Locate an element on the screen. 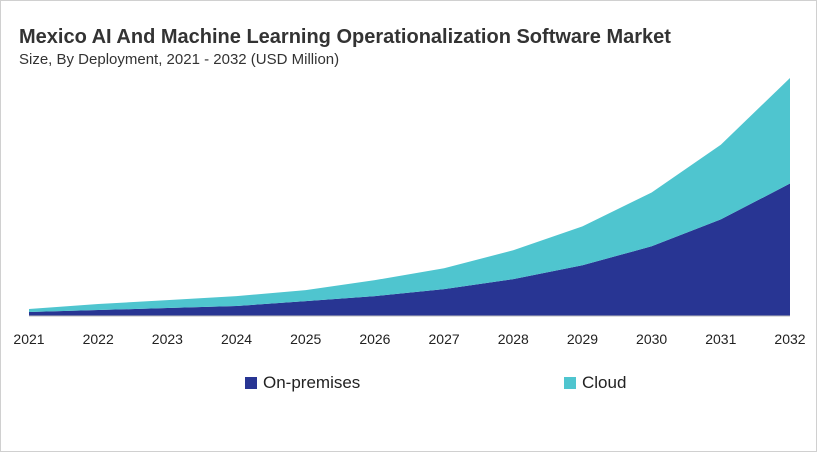  legend-label: On-premises is located at coordinates (312, 382).